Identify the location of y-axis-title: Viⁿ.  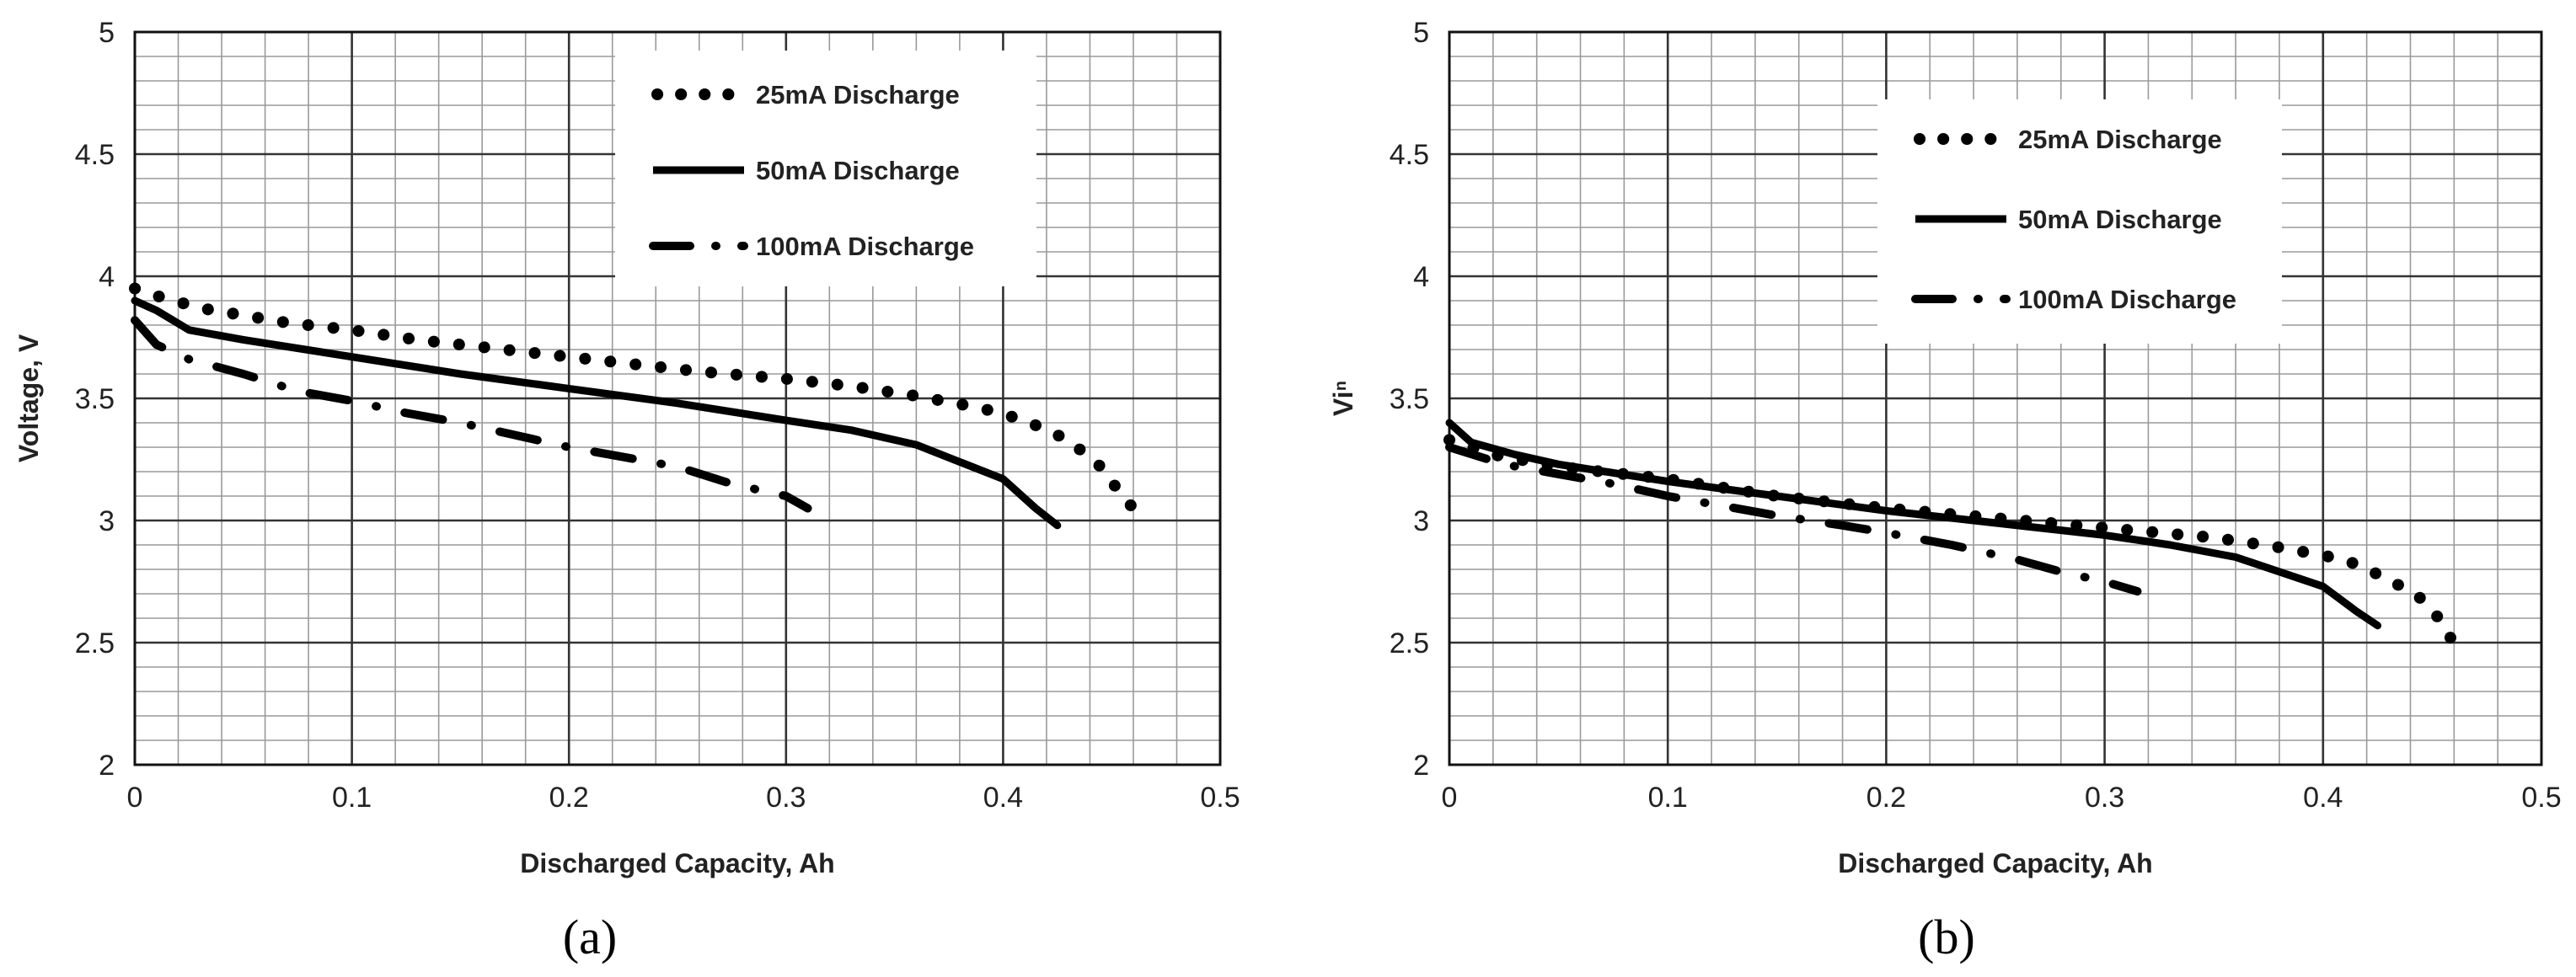
(1343, 398).